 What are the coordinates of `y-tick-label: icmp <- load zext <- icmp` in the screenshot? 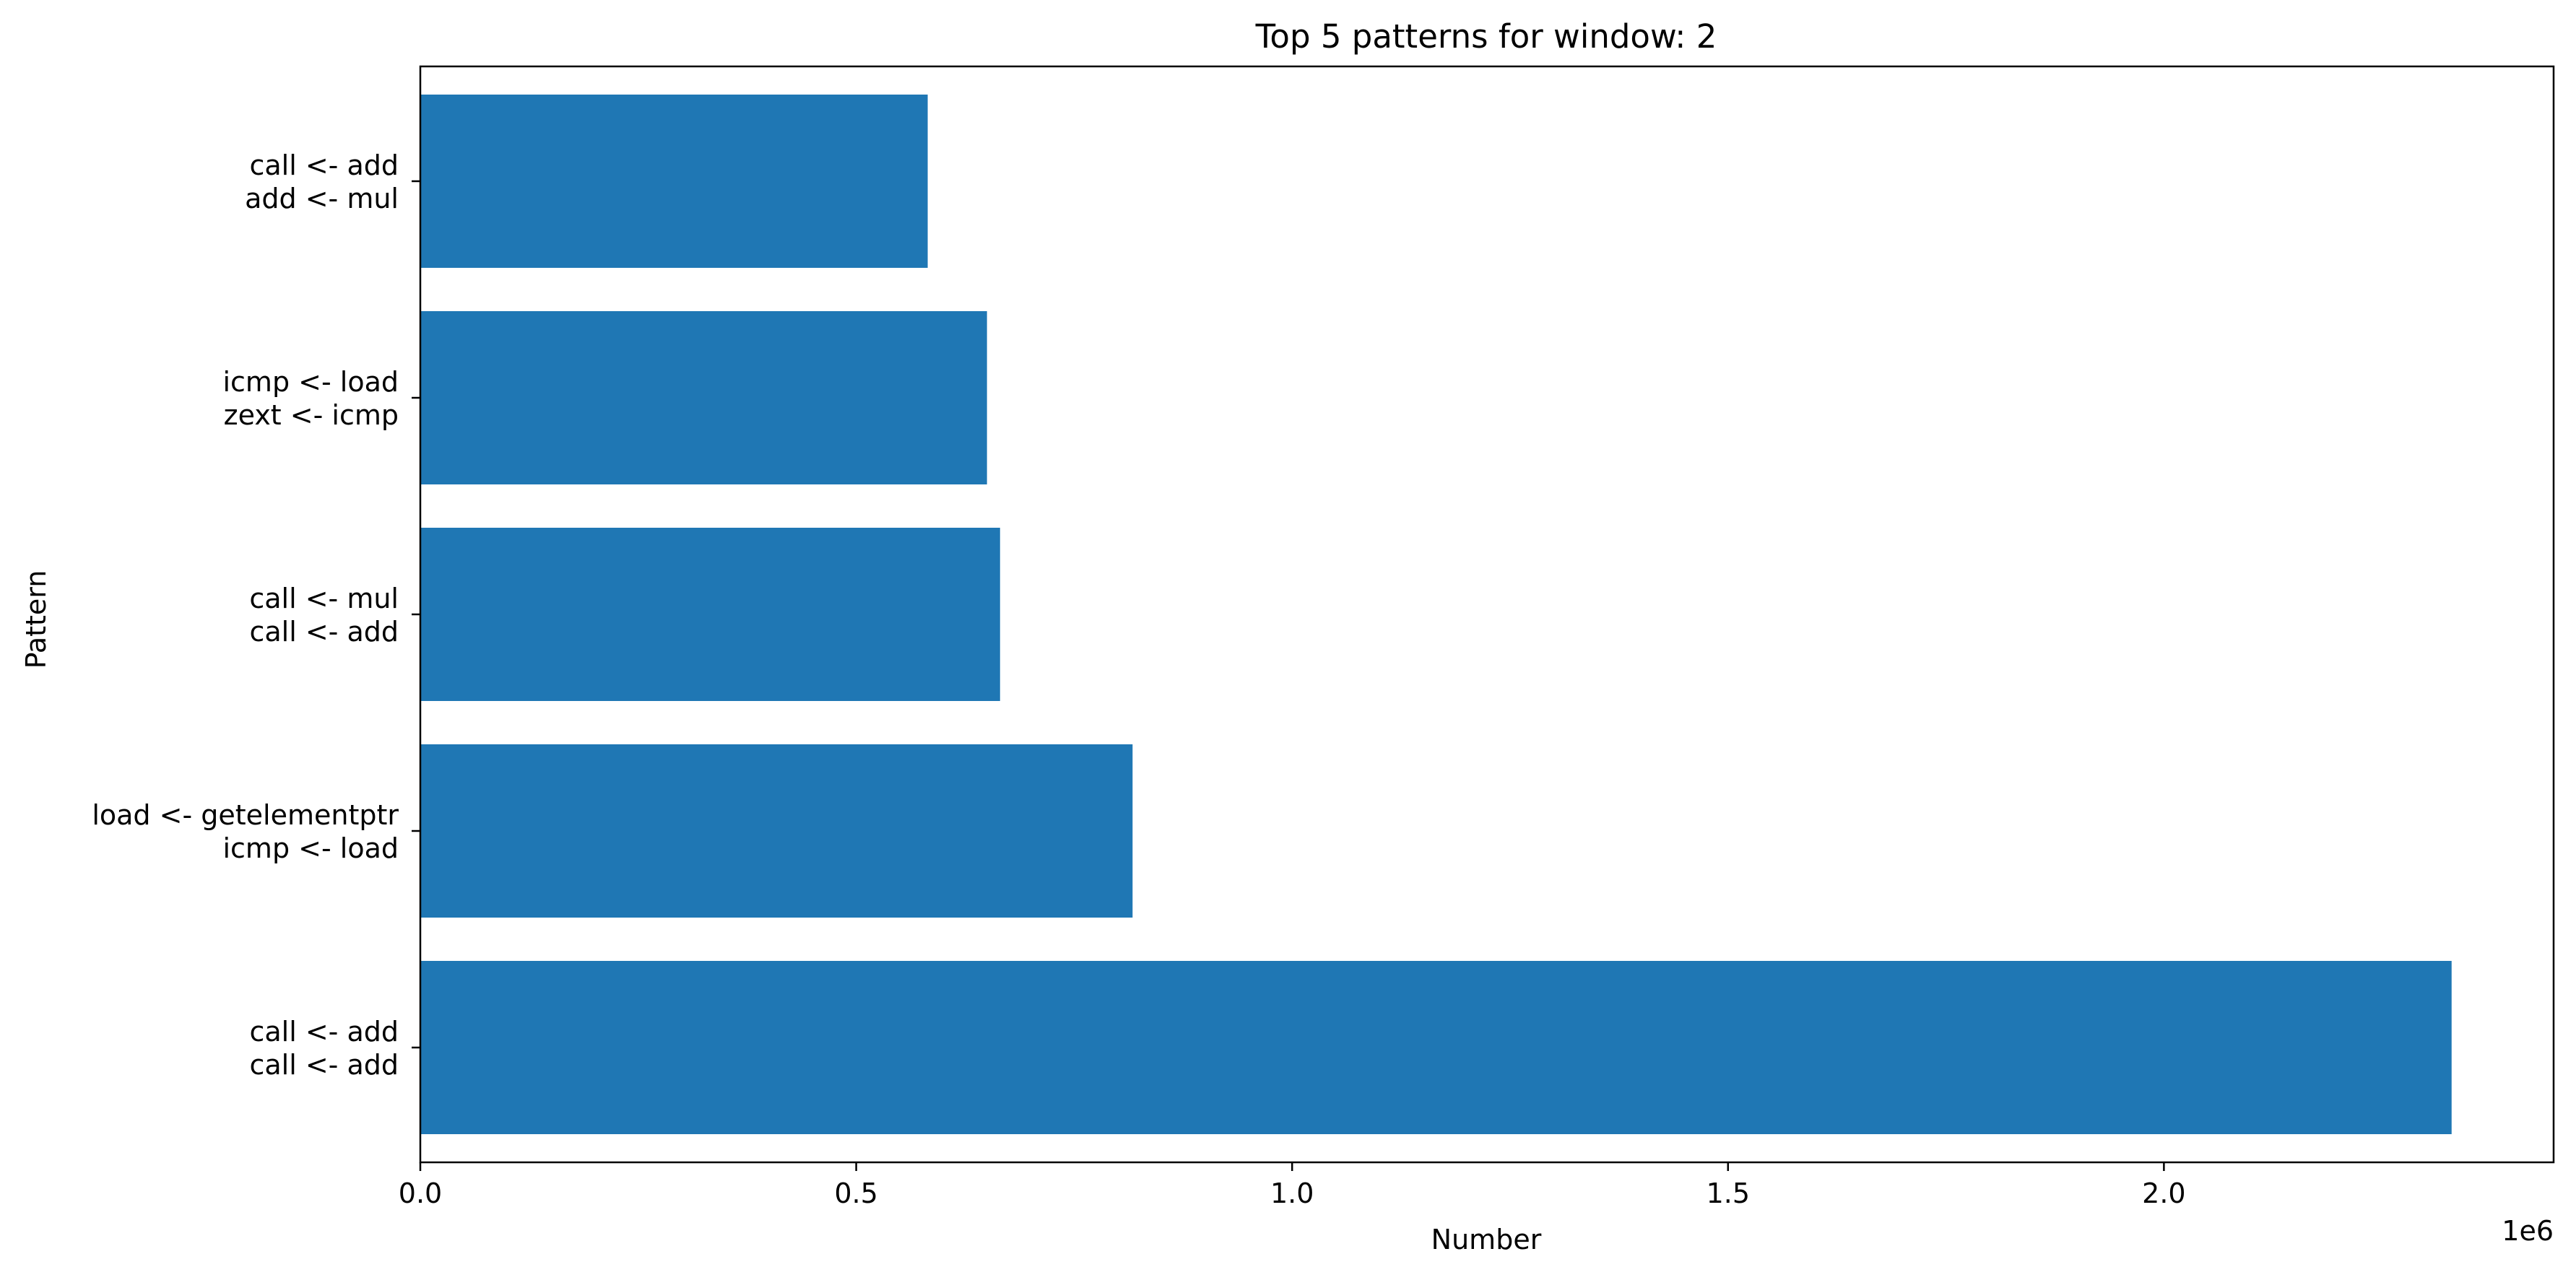 It's located at (310, 398).